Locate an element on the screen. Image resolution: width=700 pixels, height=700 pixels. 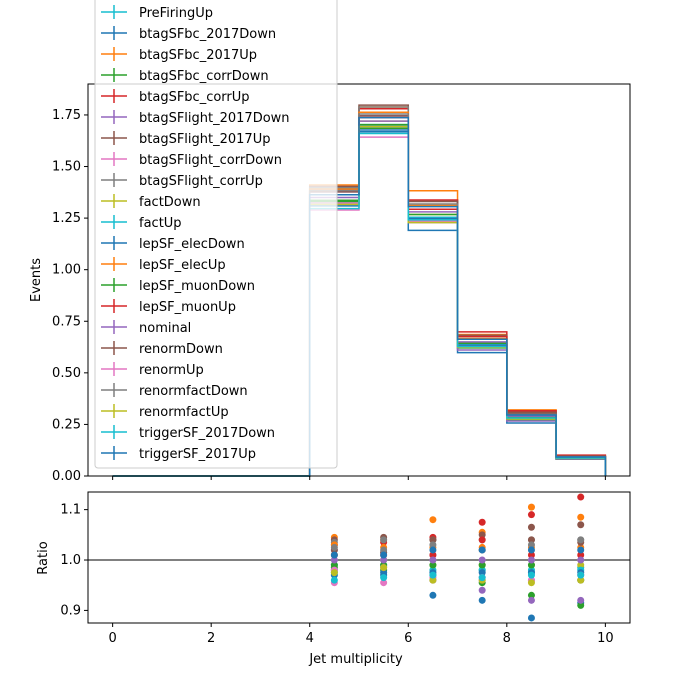
ratio-y-axis-label: Ratio is located at coordinates (43, 557).